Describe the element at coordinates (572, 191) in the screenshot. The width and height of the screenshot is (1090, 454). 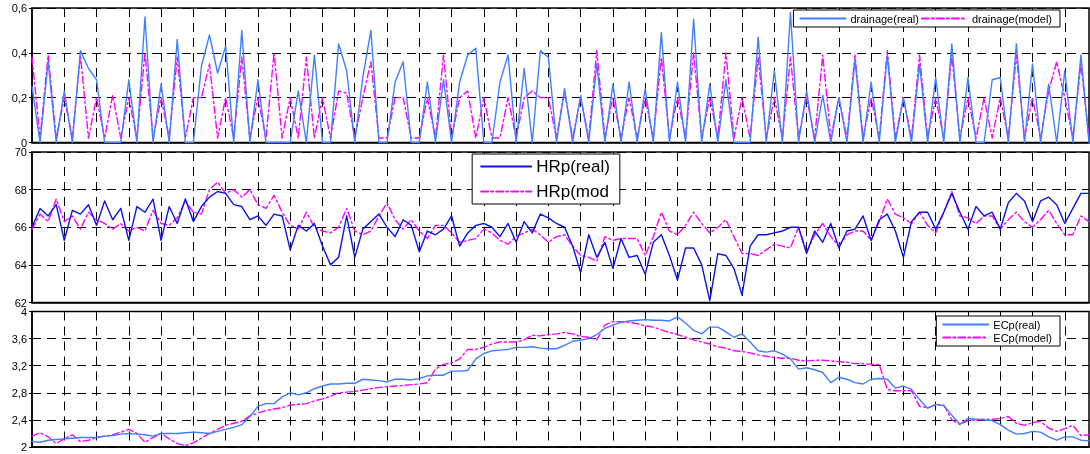
I see `legend-label: HRp(mod` at that location.